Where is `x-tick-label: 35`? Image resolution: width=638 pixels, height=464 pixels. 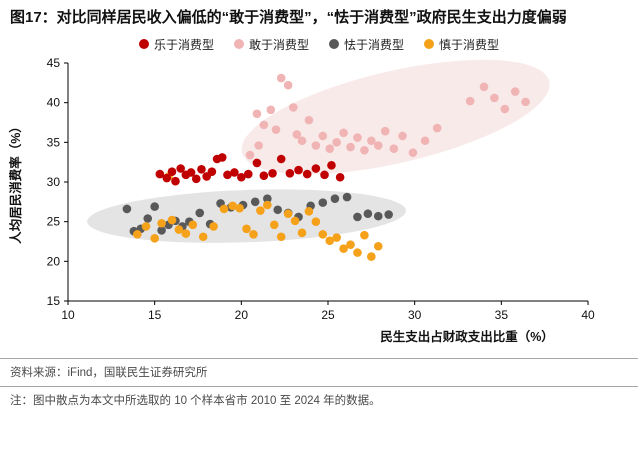
x-tick-label: 35 is located at coordinates (502, 315).